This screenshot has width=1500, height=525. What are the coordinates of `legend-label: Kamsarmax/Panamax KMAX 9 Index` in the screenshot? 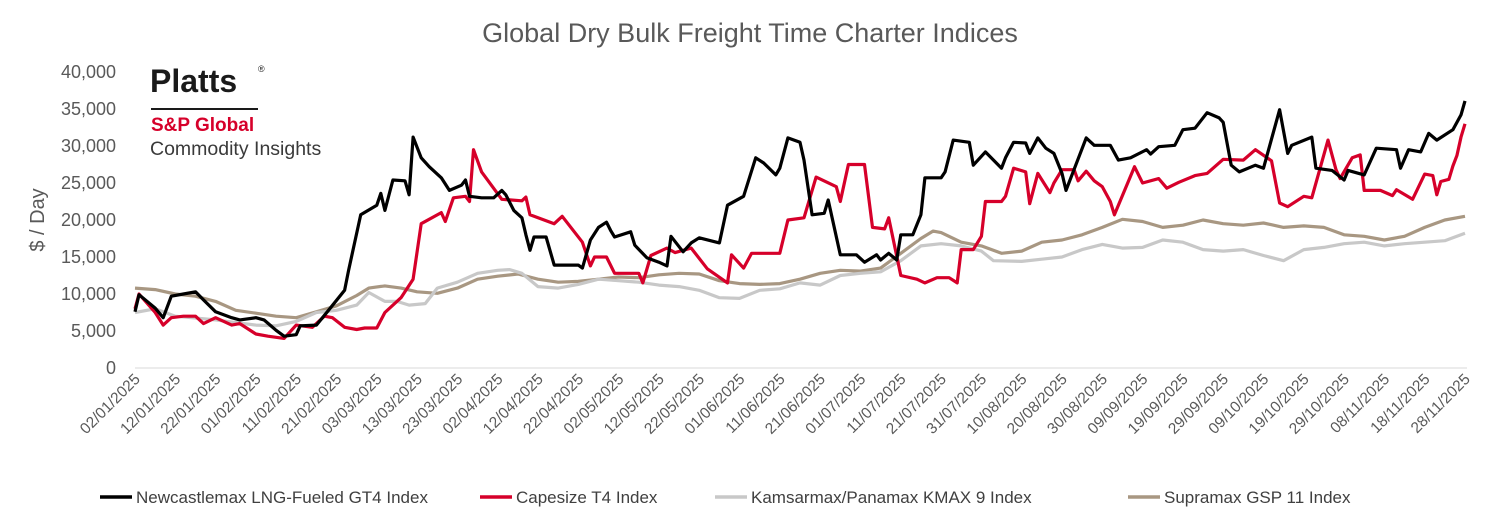 It's located at (891, 497).